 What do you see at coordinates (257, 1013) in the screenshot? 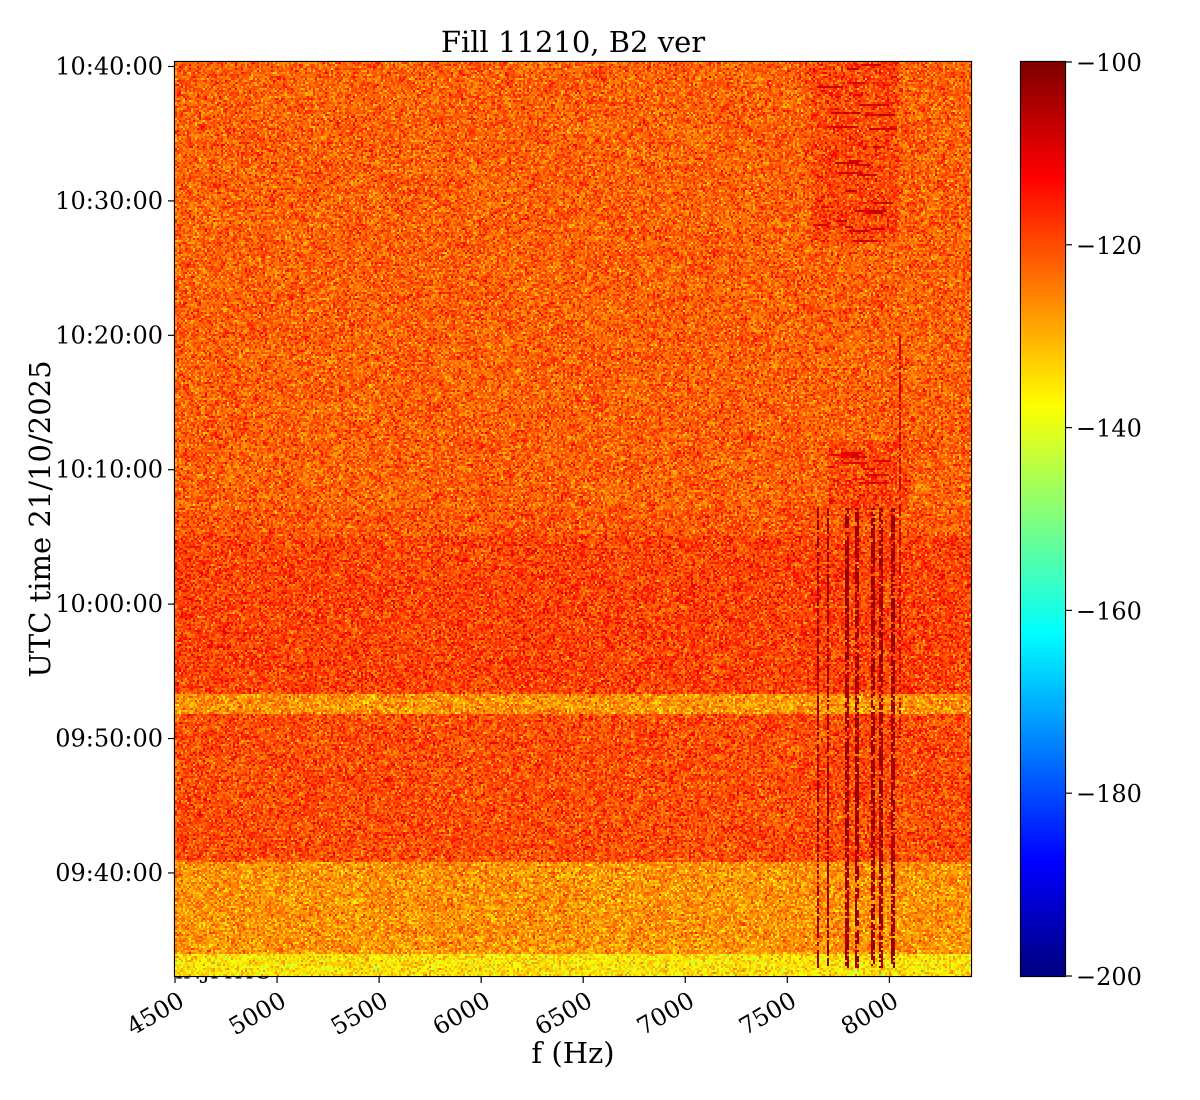
I see `x-tick-label: 5000` at bounding box center [257, 1013].